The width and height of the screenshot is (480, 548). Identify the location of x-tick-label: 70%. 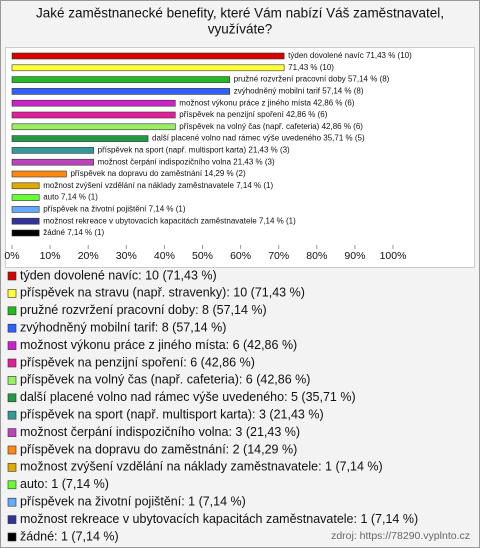
(278, 256).